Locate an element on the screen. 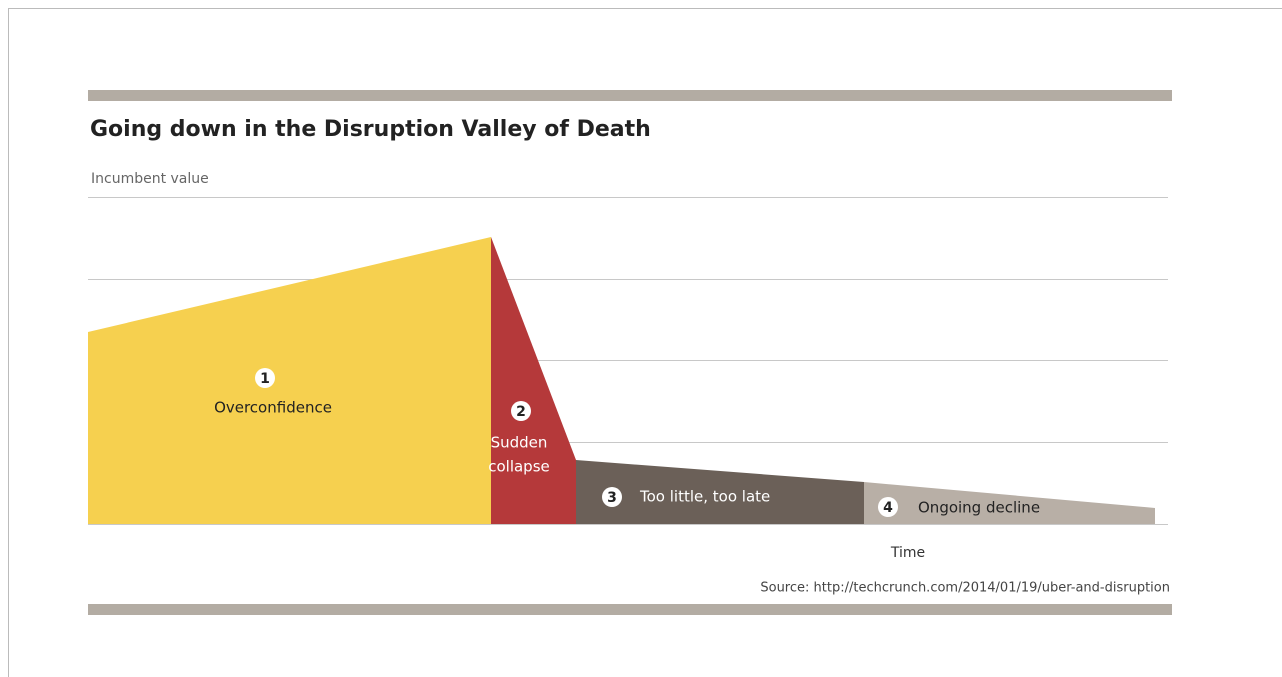  phase-label: Overconfidence is located at coordinates (273, 408).